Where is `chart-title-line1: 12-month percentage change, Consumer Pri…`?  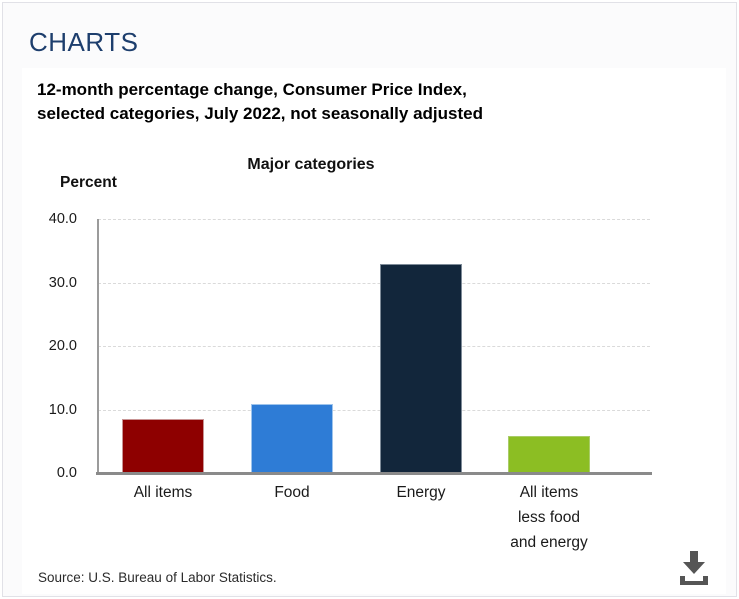
chart-title-line1: 12-month percentage change, Consumer Pri… is located at coordinates (252, 89).